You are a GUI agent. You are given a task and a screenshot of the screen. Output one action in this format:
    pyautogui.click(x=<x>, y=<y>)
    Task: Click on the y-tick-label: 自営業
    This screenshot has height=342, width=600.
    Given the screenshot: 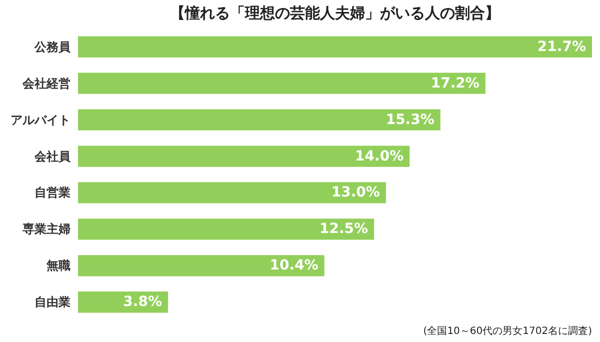 What is the action you would take?
    pyautogui.click(x=52, y=193)
    